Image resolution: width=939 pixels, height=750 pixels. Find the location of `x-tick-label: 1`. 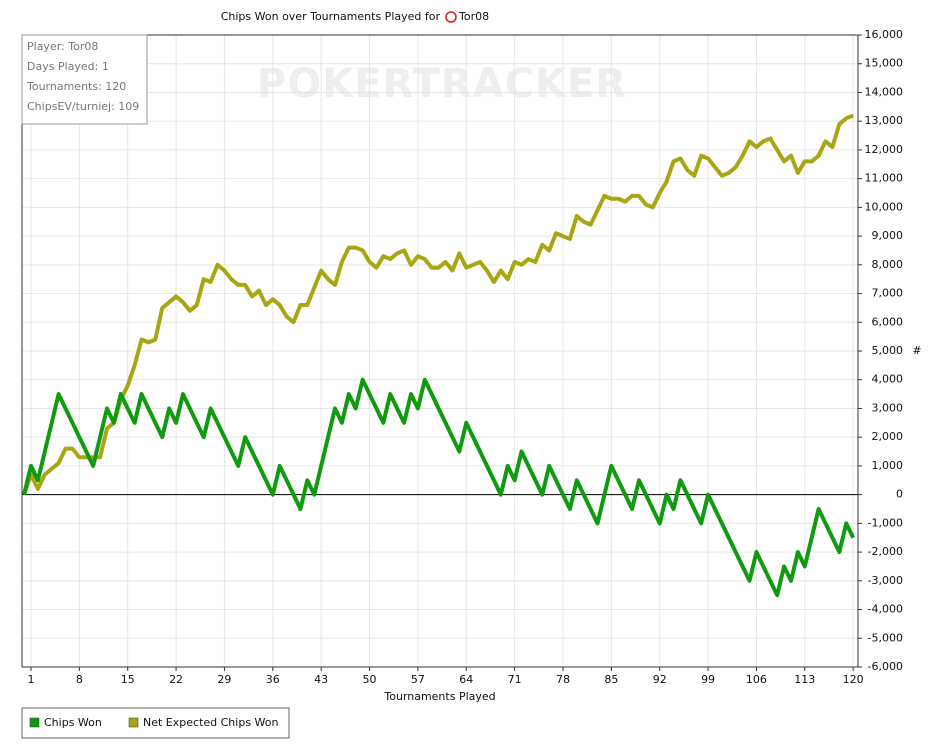

x-tick-label: 1 is located at coordinates (30, 679).